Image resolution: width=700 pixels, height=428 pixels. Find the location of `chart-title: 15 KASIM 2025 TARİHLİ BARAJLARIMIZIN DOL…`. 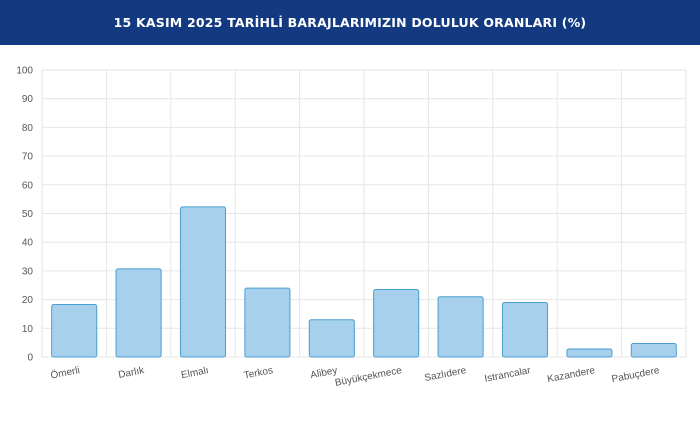

chart-title: 15 KASIM 2025 TARİHLİ BARAJLARIMIZIN DOL… is located at coordinates (350, 22).